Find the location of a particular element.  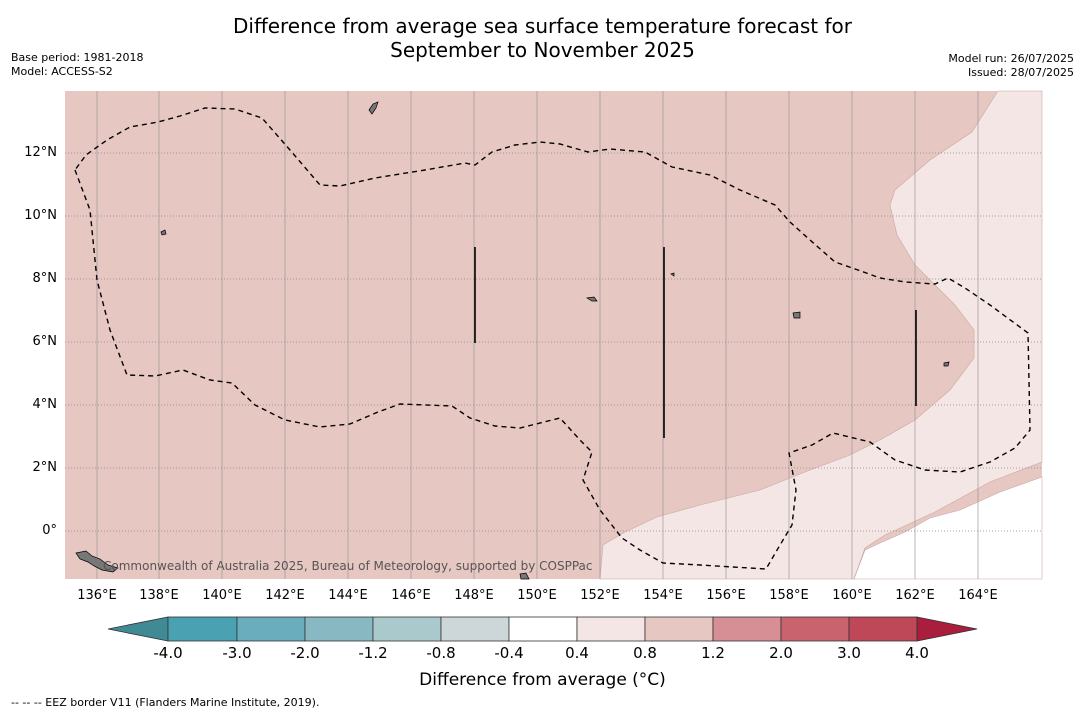

x-tick-142: 142°E is located at coordinates (285, 595).